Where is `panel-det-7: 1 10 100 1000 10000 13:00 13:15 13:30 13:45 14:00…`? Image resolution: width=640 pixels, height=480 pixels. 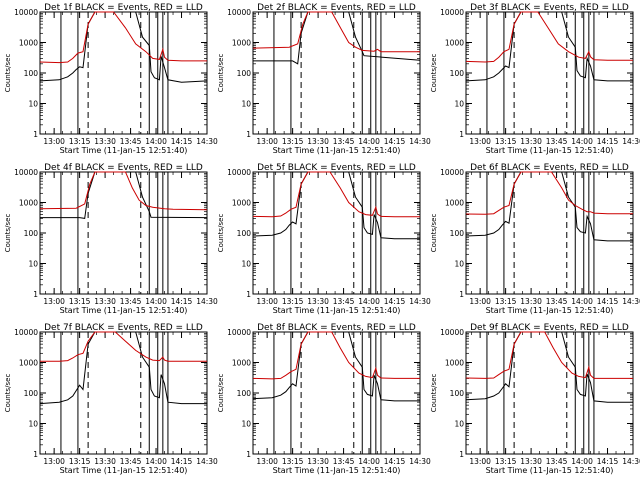 panel-det-7: 1 10 100 1000 10000 13:00 13:15 13:30 13:45 14:00… is located at coordinates (111, 399).